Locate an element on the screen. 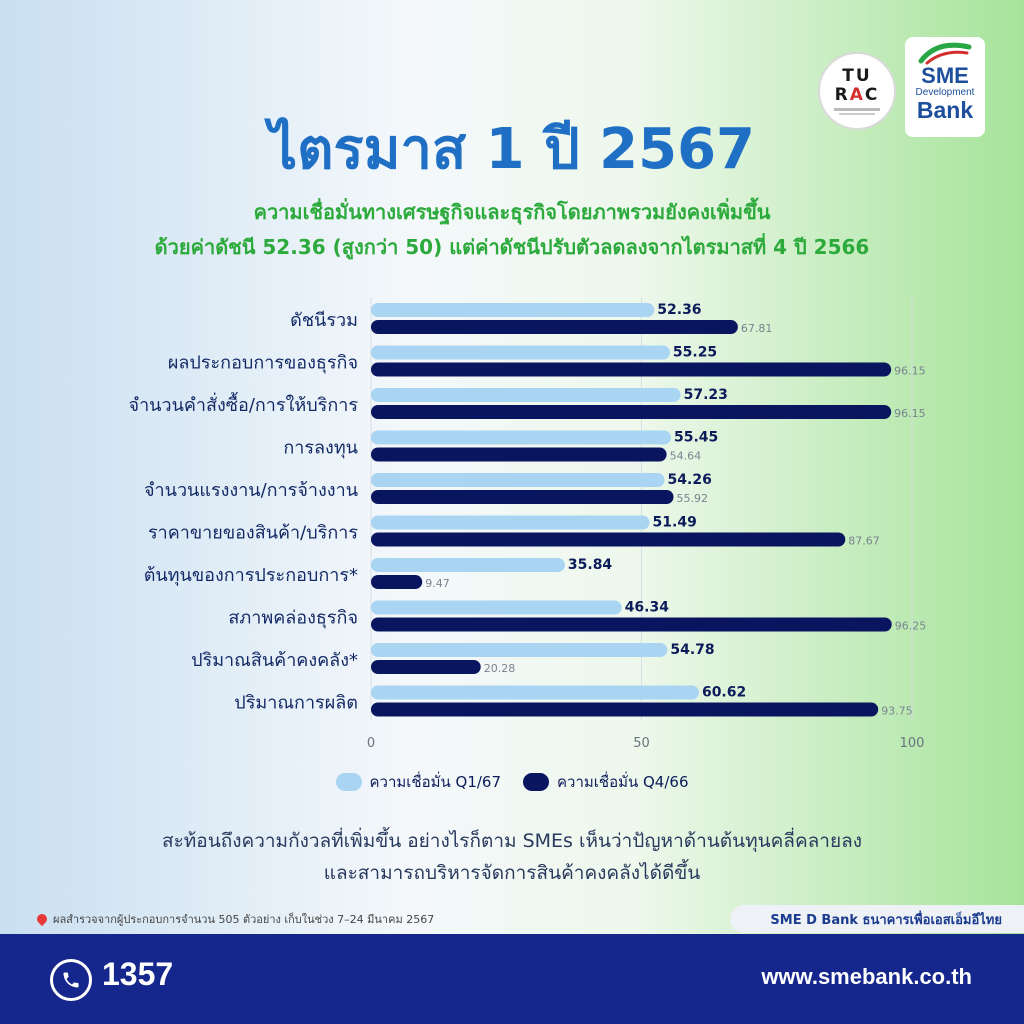 The image size is (1024, 1024). data-label-q4: 67.81 is located at coordinates (757, 328).